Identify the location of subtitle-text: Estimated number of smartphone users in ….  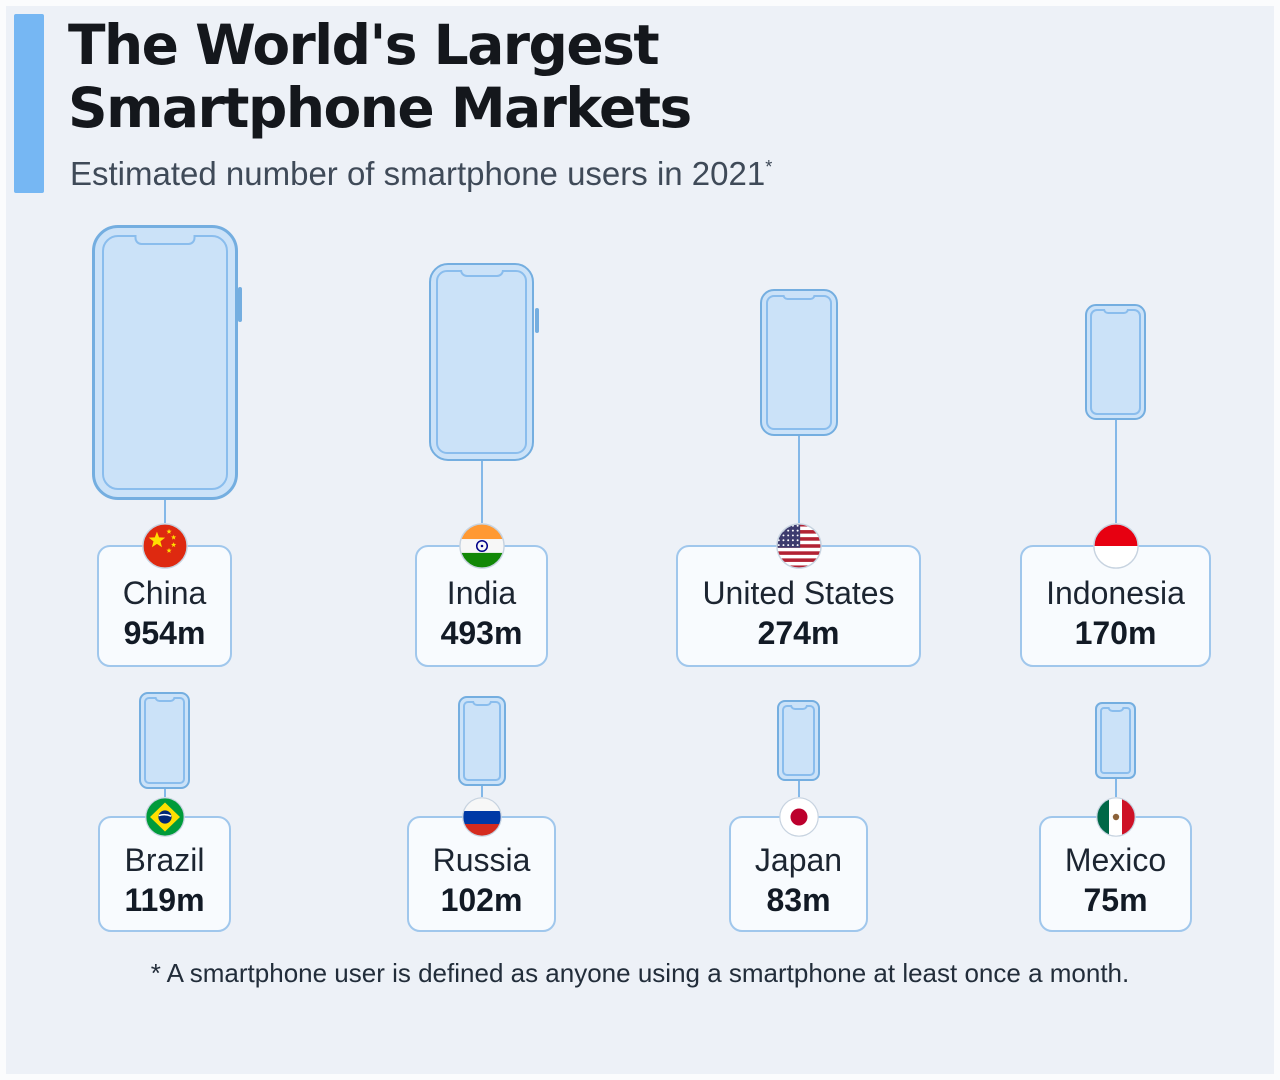
(418, 174).